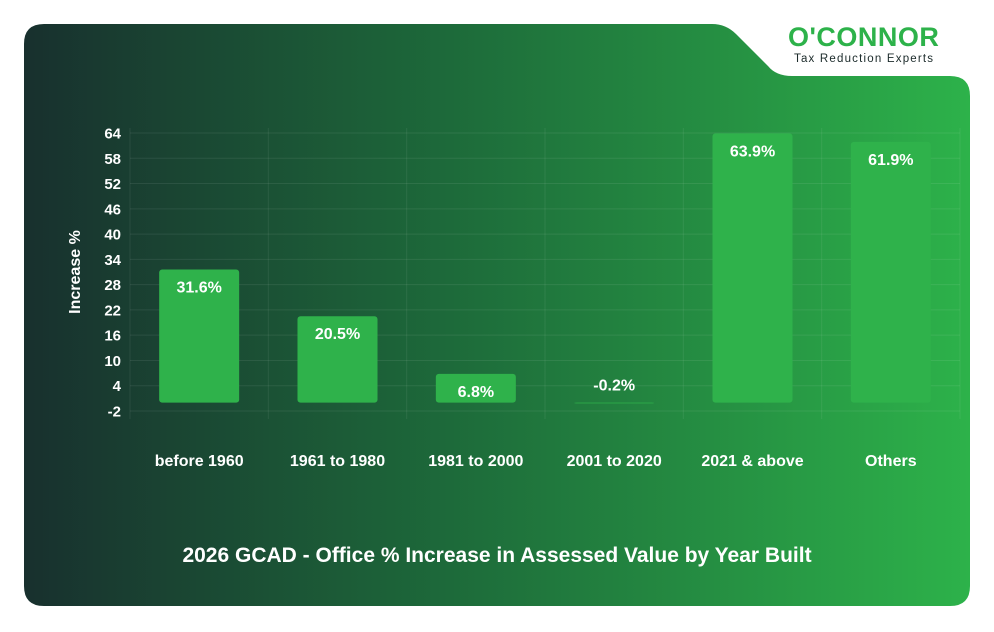 This screenshot has height=632, width=994. I want to click on y-tick-label: -2, so click(114, 412).